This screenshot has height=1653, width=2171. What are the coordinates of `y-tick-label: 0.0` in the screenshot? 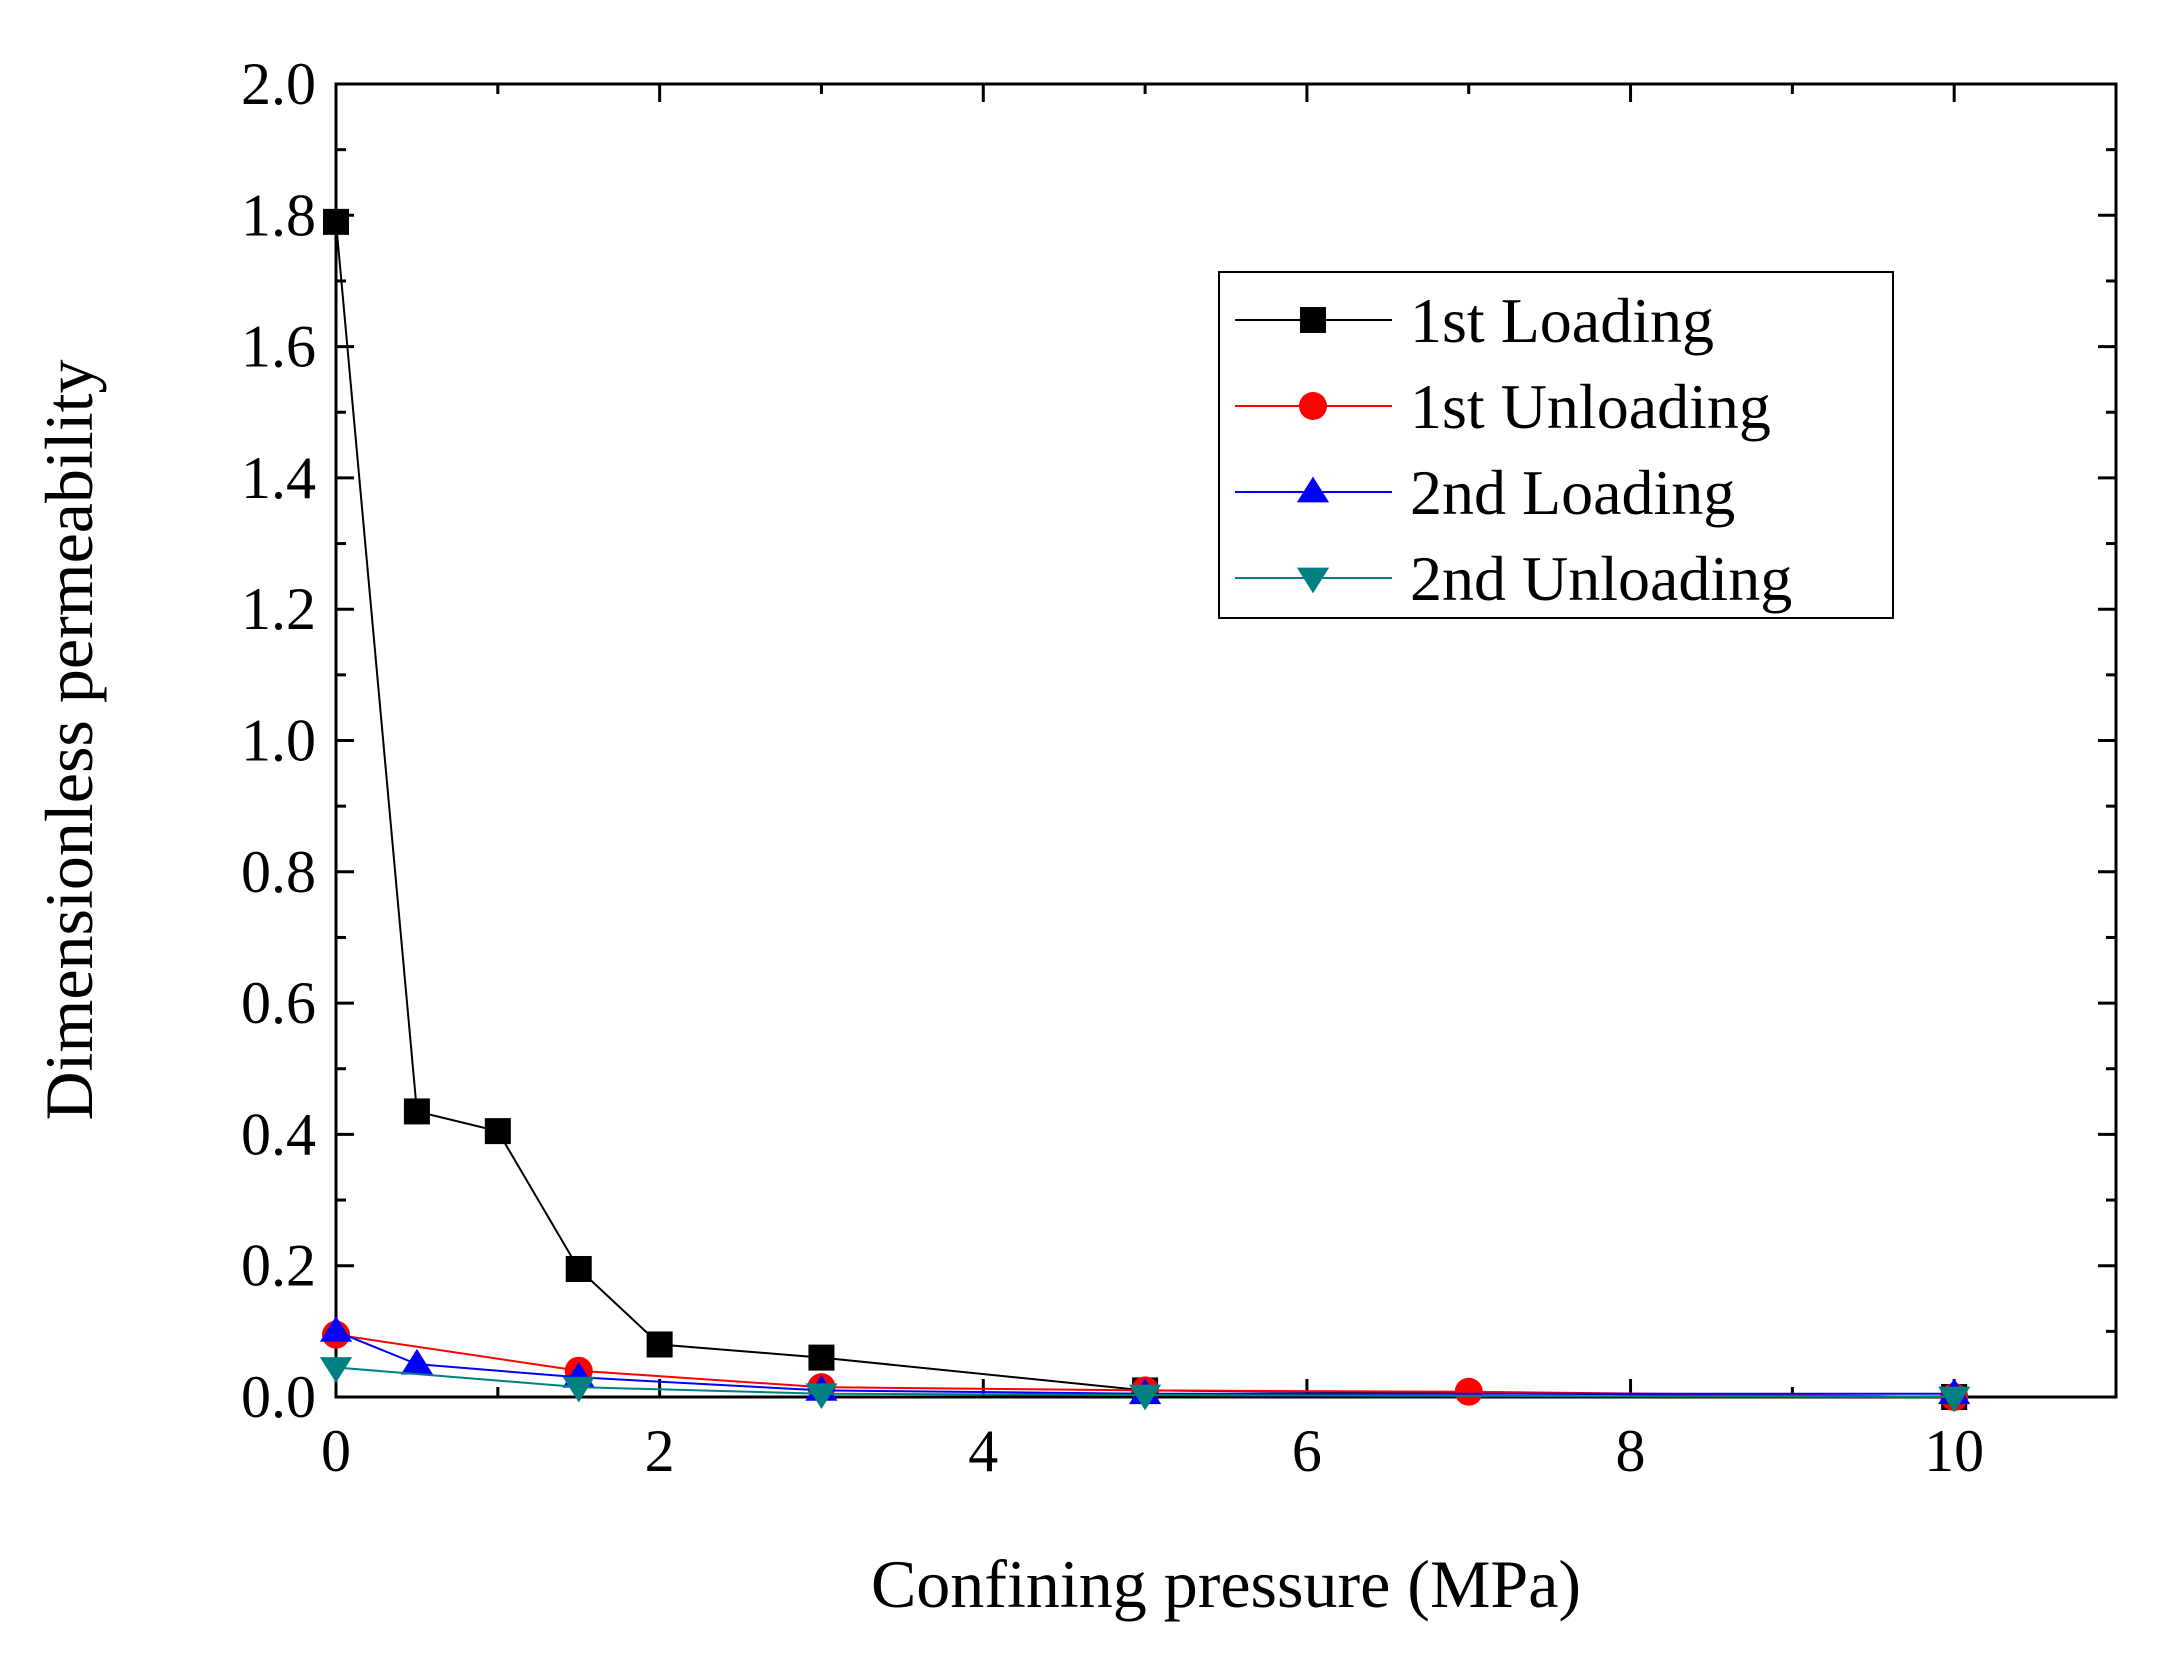 It's located at (278, 1397).